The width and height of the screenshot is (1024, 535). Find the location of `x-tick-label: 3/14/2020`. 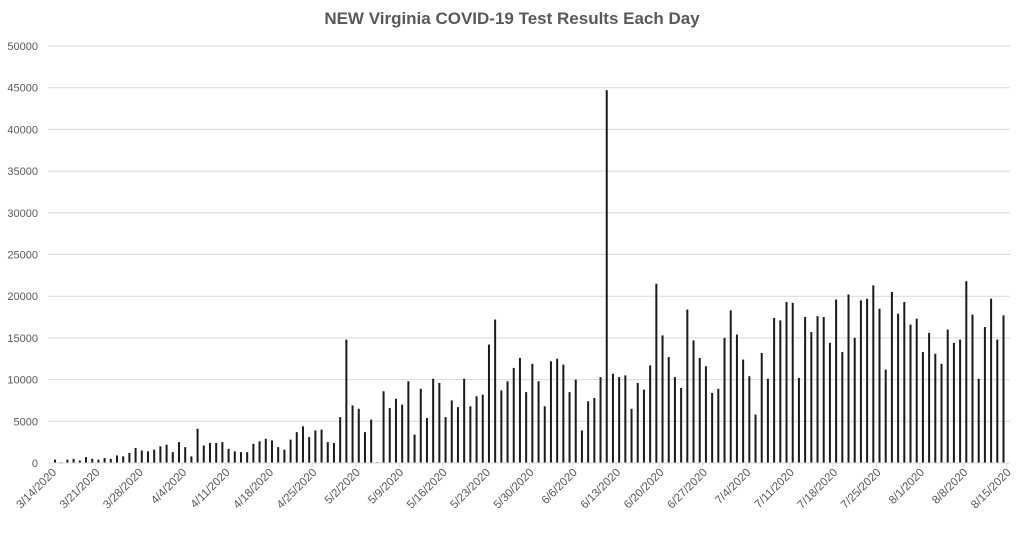

x-tick-label: 3/14/2020 is located at coordinates (36, 489).